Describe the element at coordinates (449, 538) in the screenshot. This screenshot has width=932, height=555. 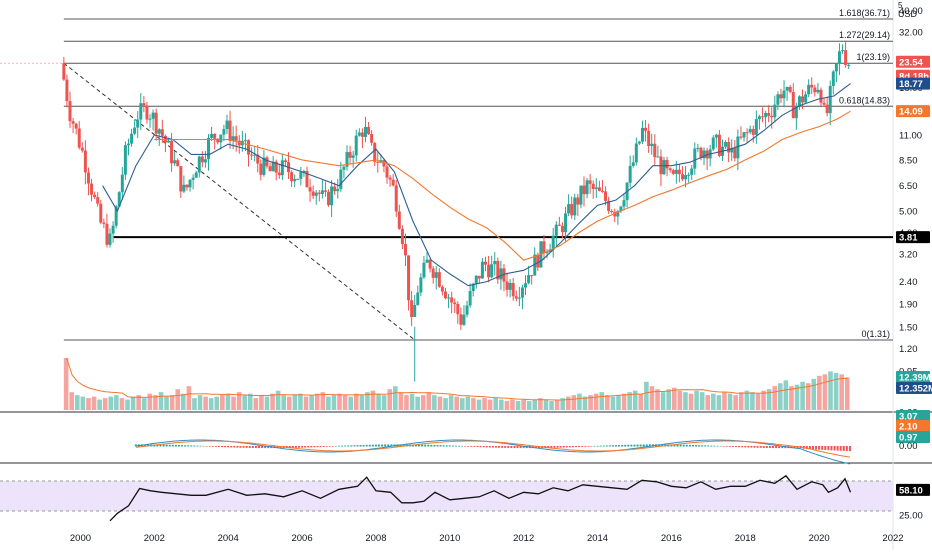
I see `x-tick-label: 2010` at that location.